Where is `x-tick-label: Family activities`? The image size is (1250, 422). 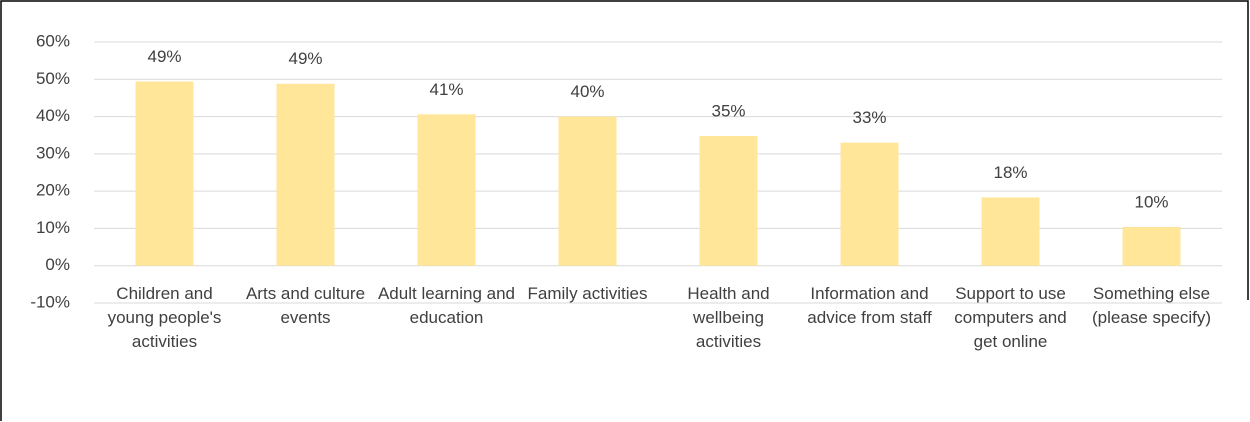
x-tick-label: Family activities is located at coordinates (587, 293).